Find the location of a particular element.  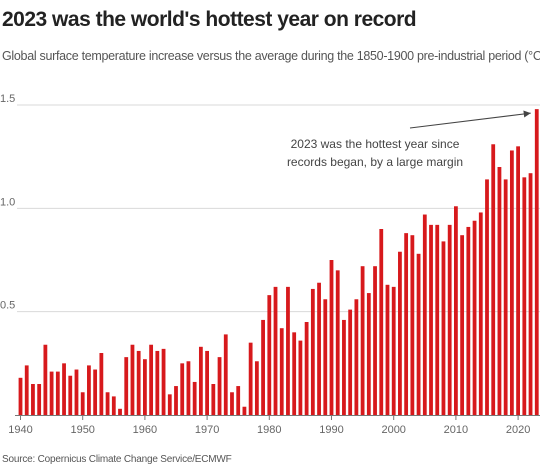

x-tick-label: 1990 is located at coordinates (331, 430).